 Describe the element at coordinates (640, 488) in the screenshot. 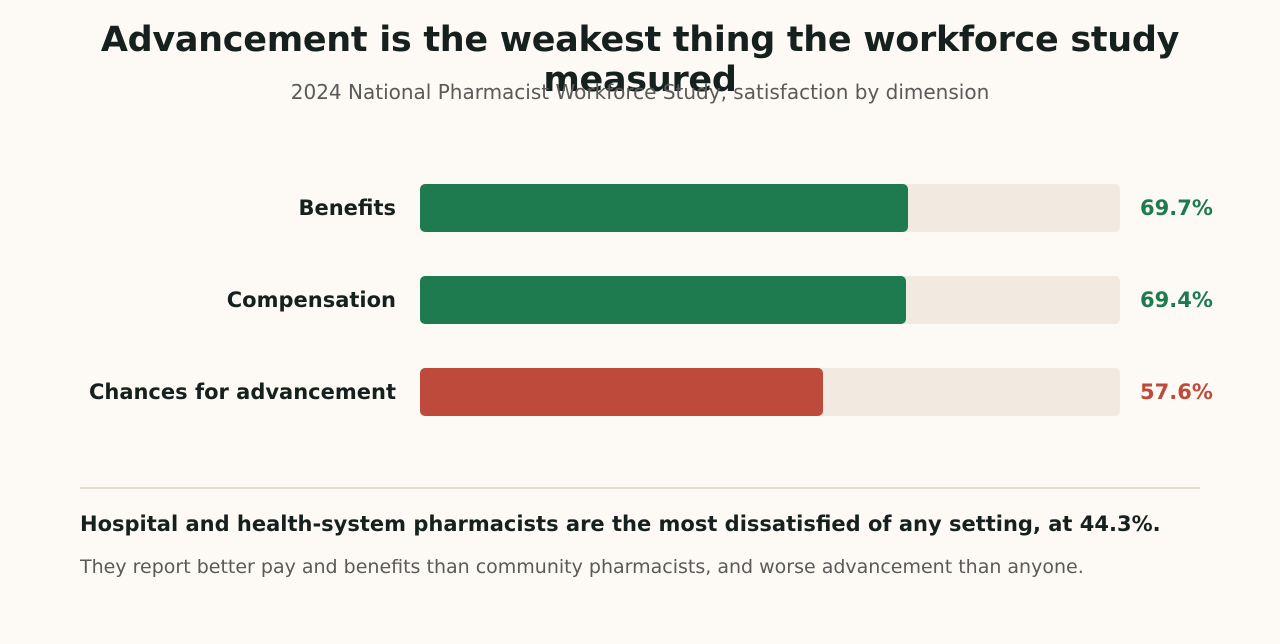

I see `divider` at that location.